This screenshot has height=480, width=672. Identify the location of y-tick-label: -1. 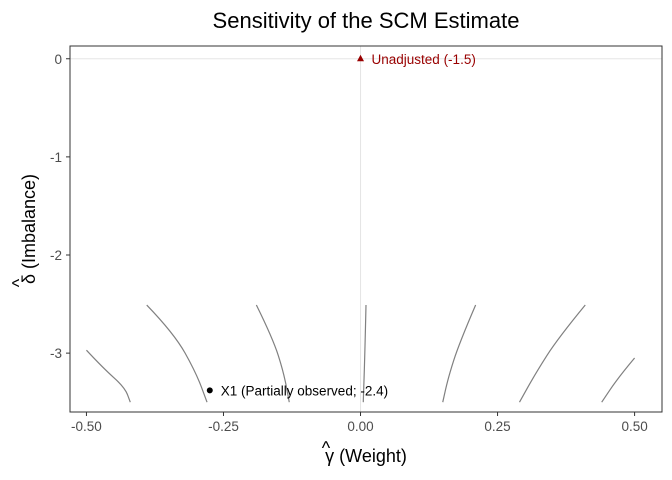
(56, 157).